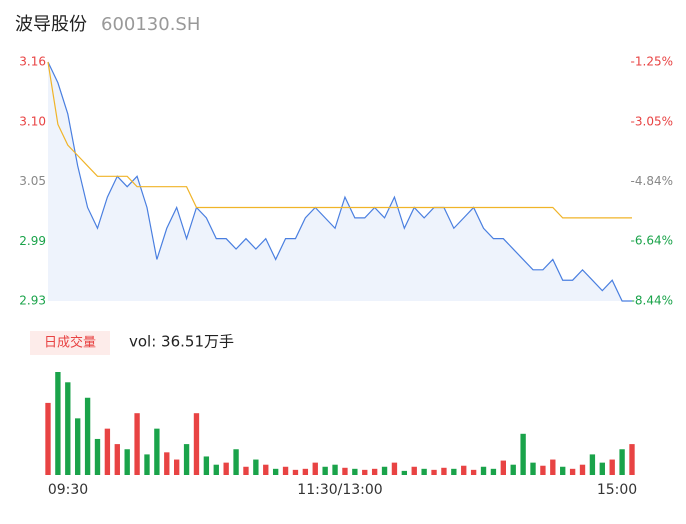 The width and height of the screenshot is (686, 524). I want to click on volume-total: vol: 36.51万手, so click(181, 342).